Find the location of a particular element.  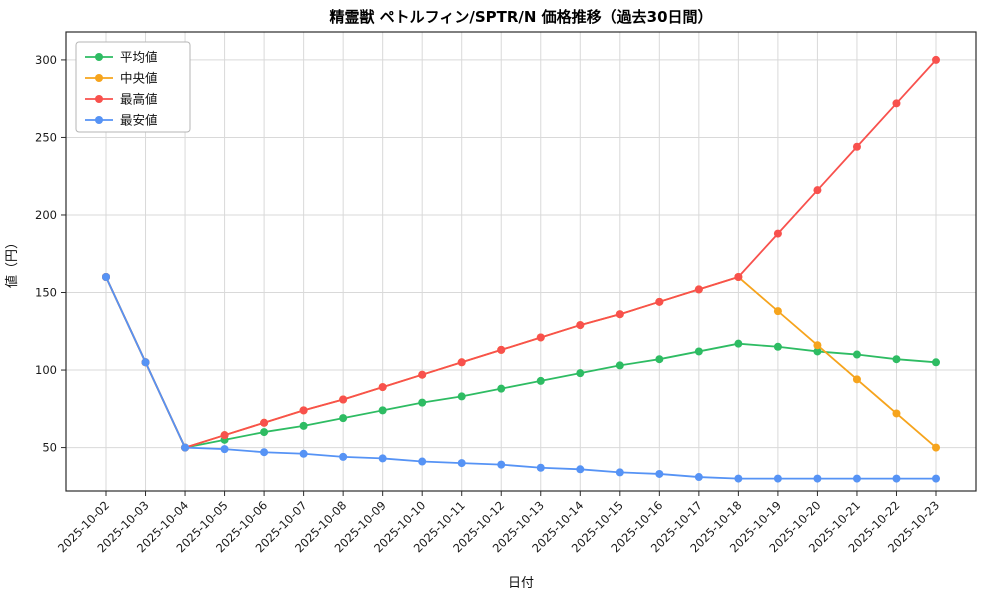

y-tick-label: 250 is located at coordinates (46, 137).